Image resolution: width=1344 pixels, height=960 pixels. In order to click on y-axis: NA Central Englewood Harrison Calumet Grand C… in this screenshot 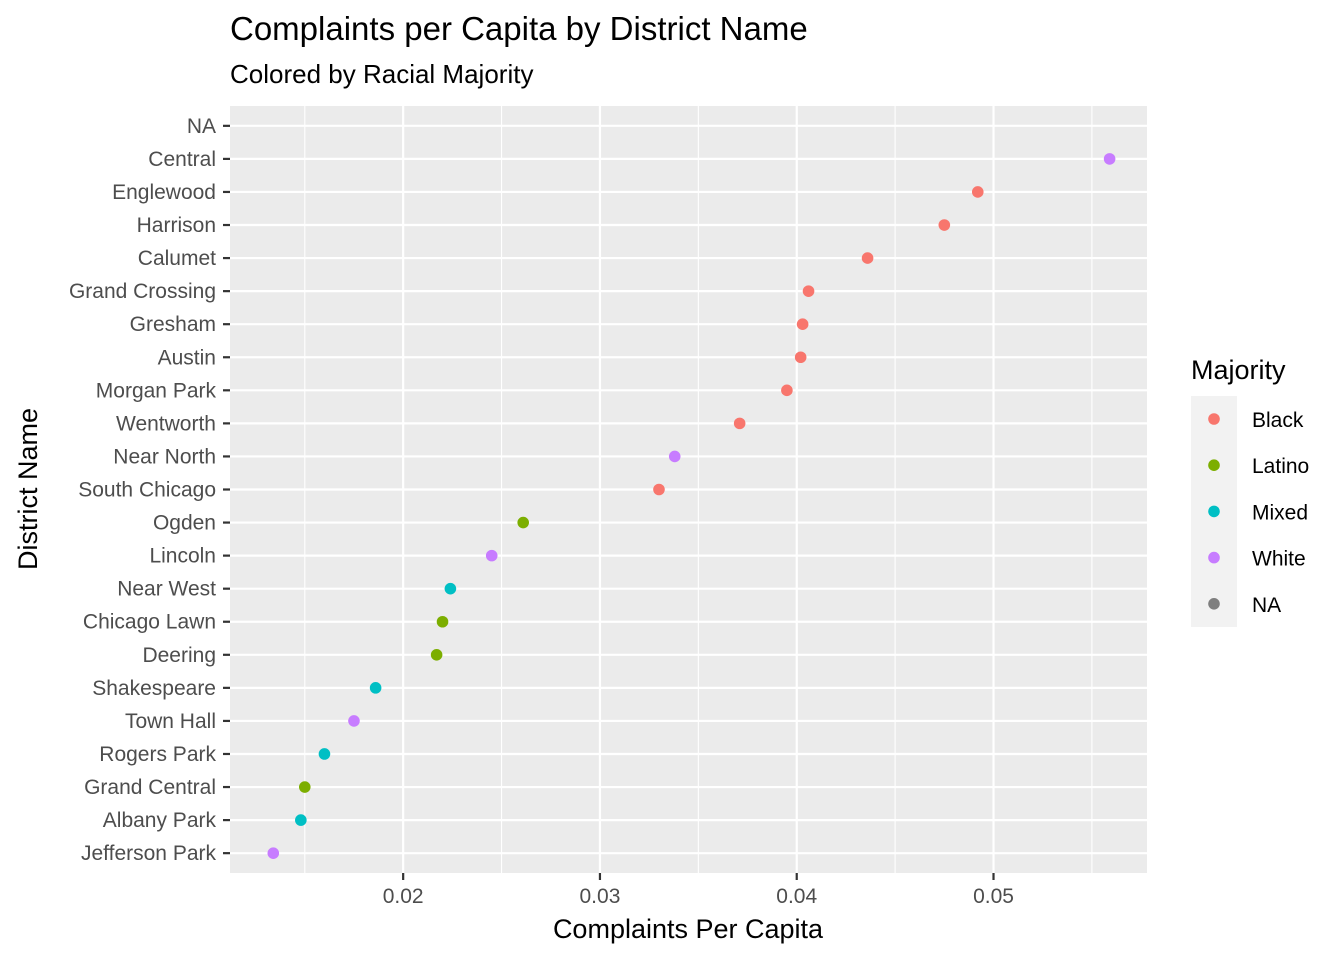, I will do `click(149, 490)`.